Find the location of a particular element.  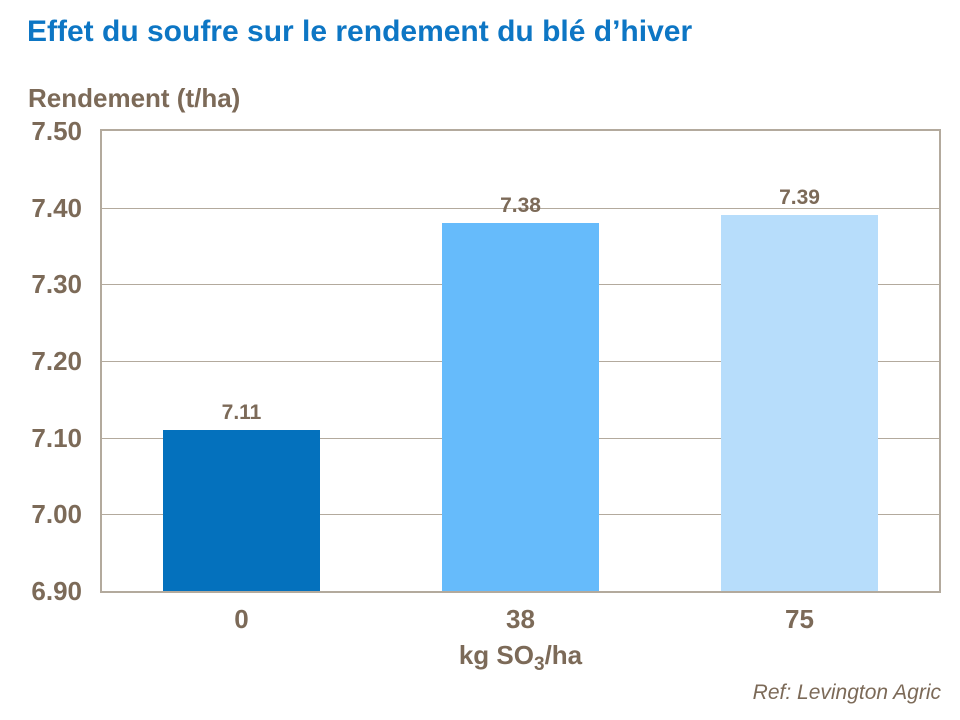

y-tick-label: 7.10 is located at coordinates (56, 437).